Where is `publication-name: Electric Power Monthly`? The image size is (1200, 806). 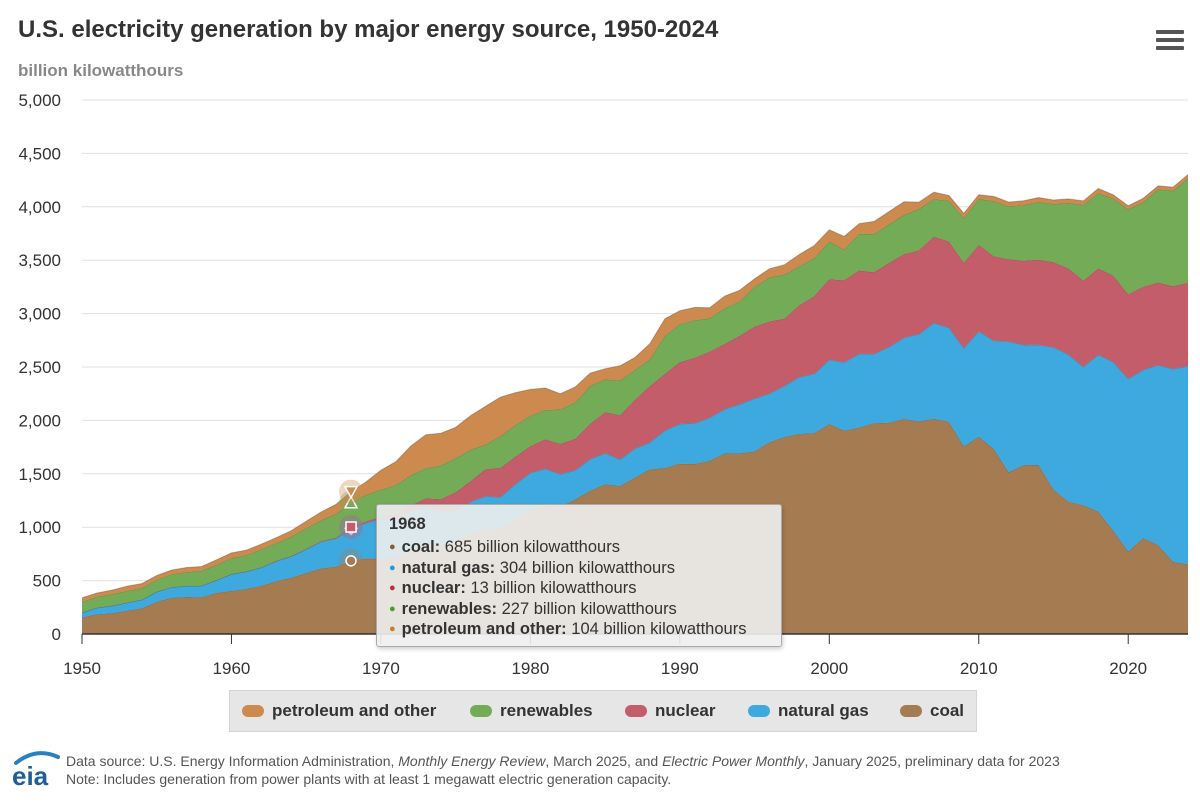
publication-name: Electric Power Monthly is located at coordinates (733, 761).